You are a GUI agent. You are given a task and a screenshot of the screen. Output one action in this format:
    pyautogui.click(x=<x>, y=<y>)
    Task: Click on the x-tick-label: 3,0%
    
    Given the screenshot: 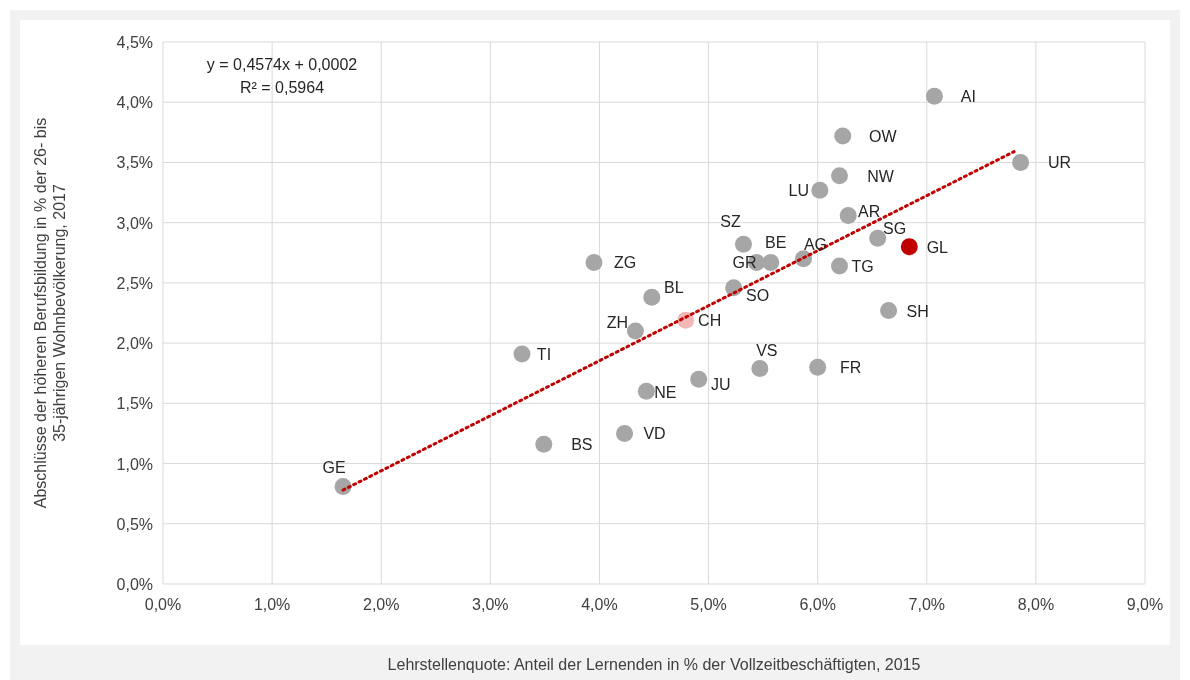 What is the action you would take?
    pyautogui.click(x=490, y=604)
    